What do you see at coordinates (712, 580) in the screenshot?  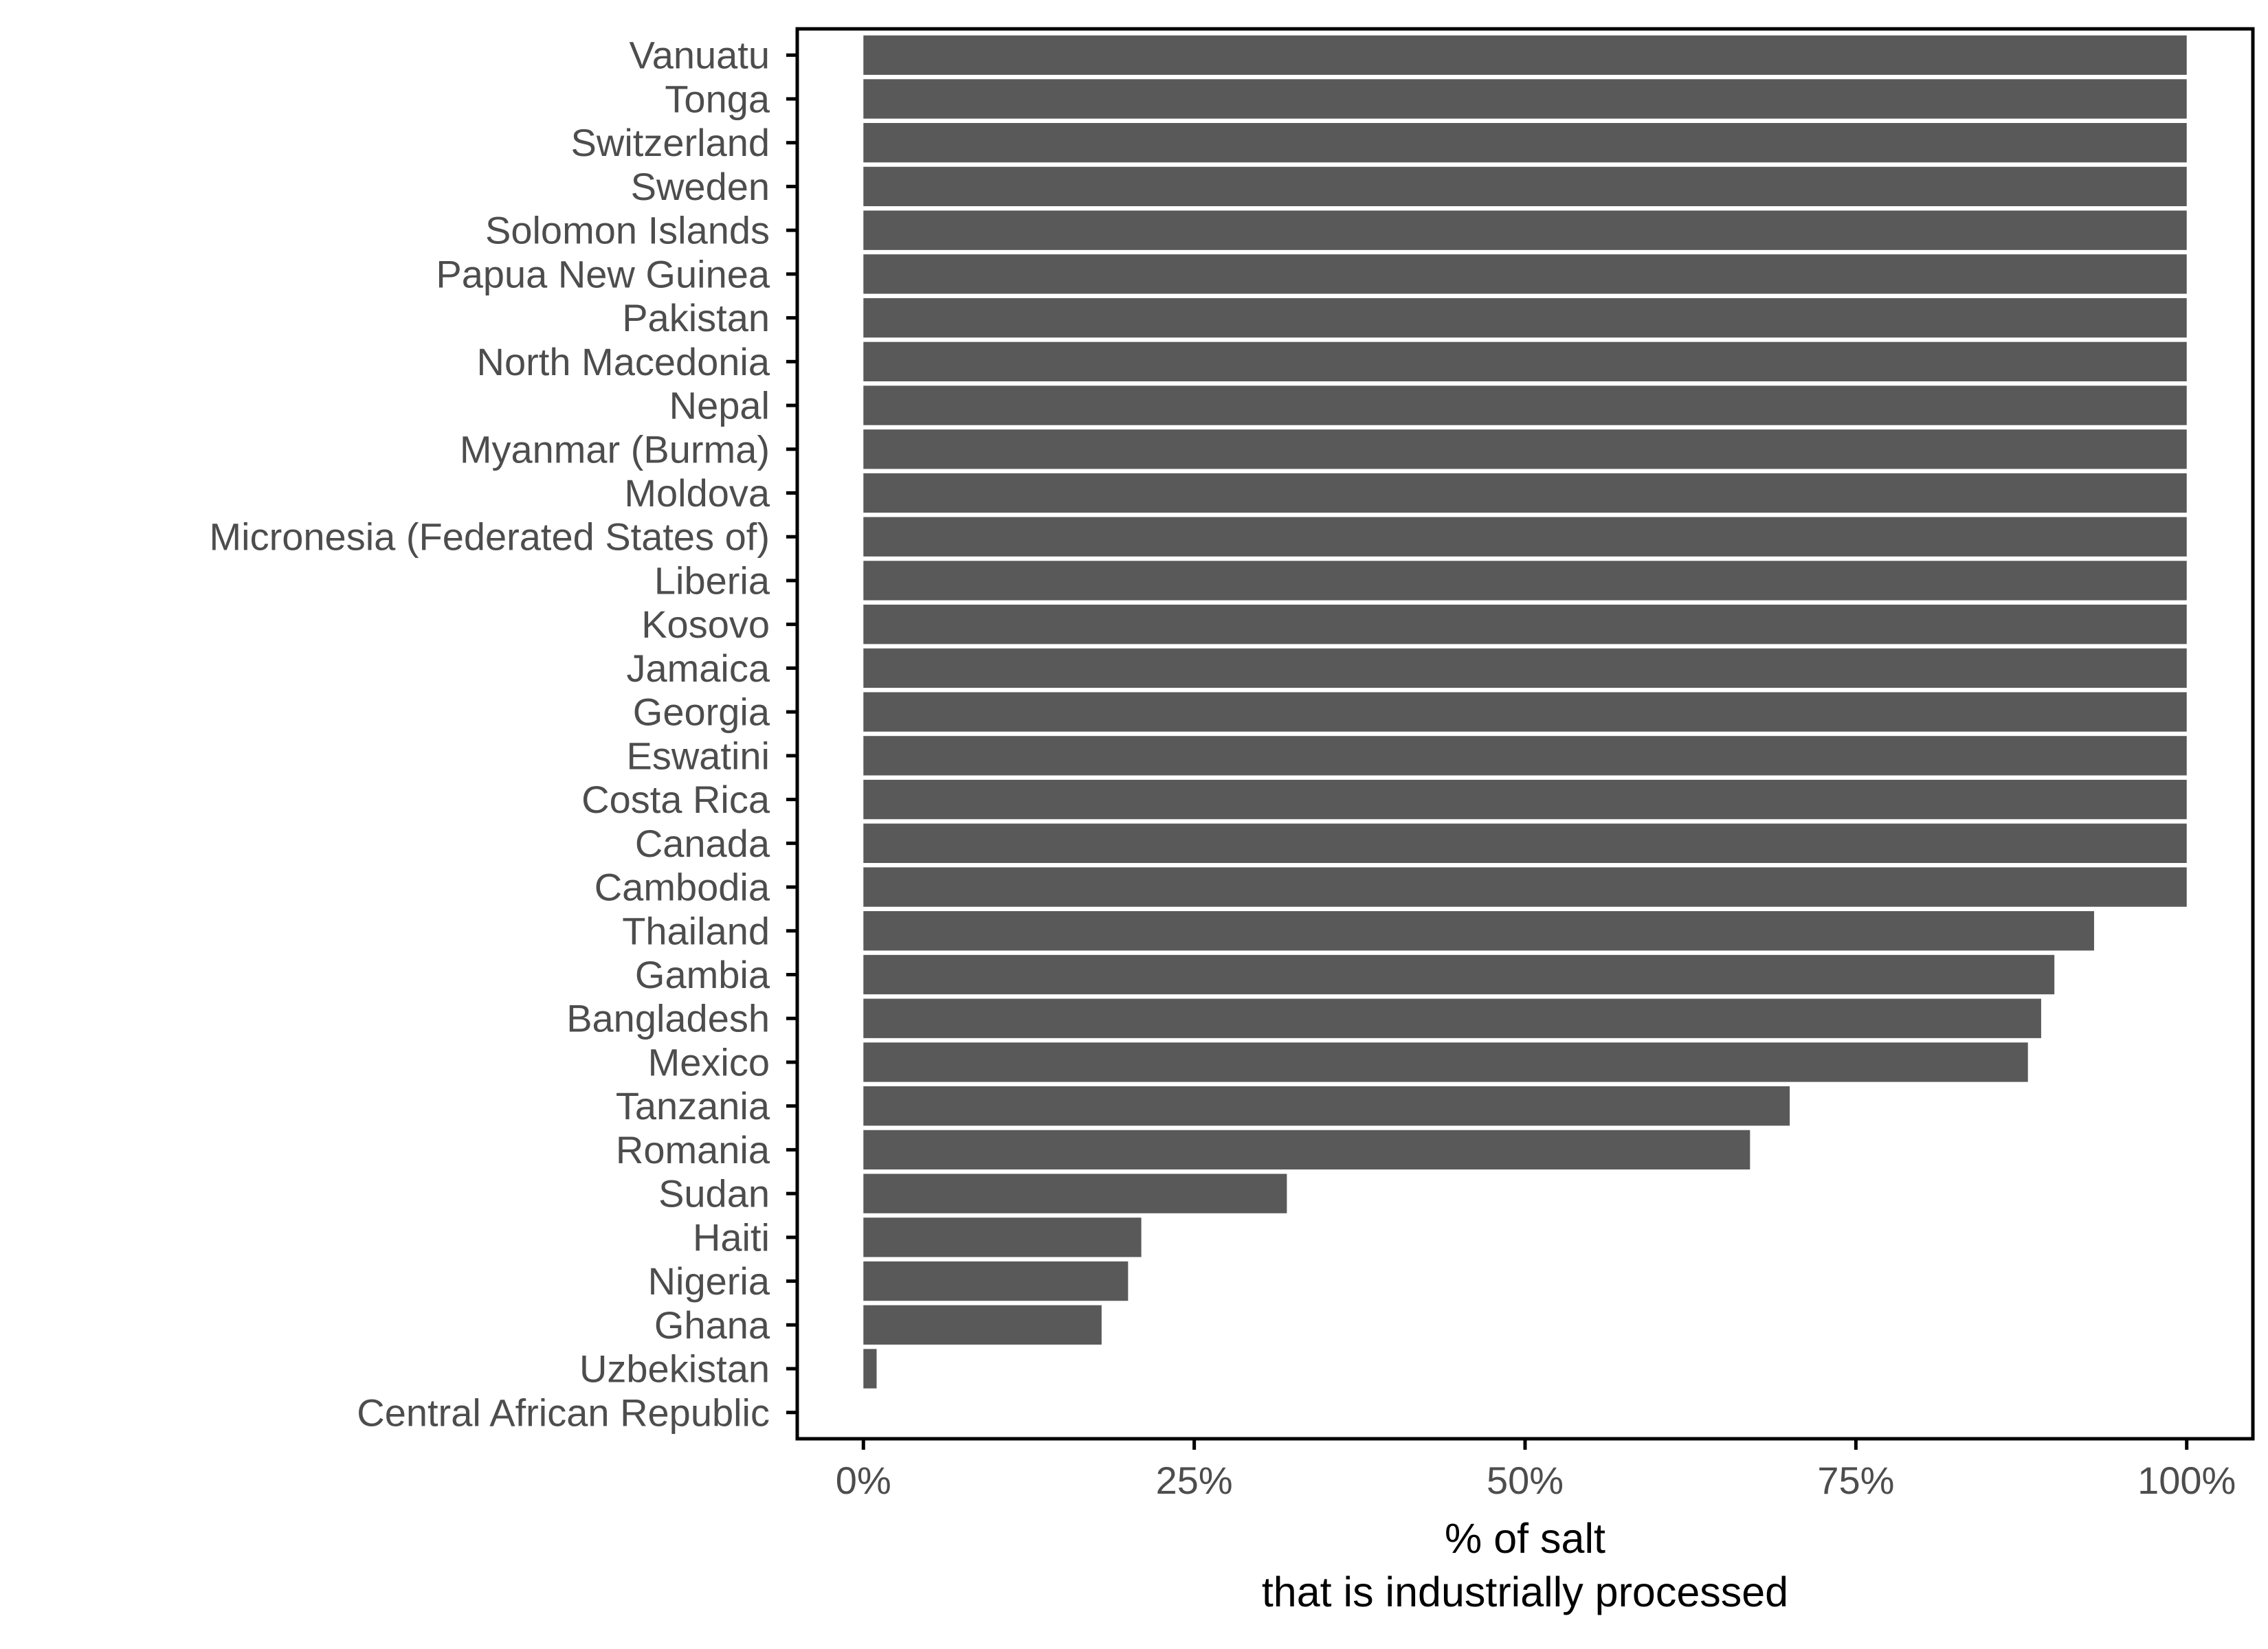 I see `y-tick-label-liberia: Liberia` at bounding box center [712, 580].